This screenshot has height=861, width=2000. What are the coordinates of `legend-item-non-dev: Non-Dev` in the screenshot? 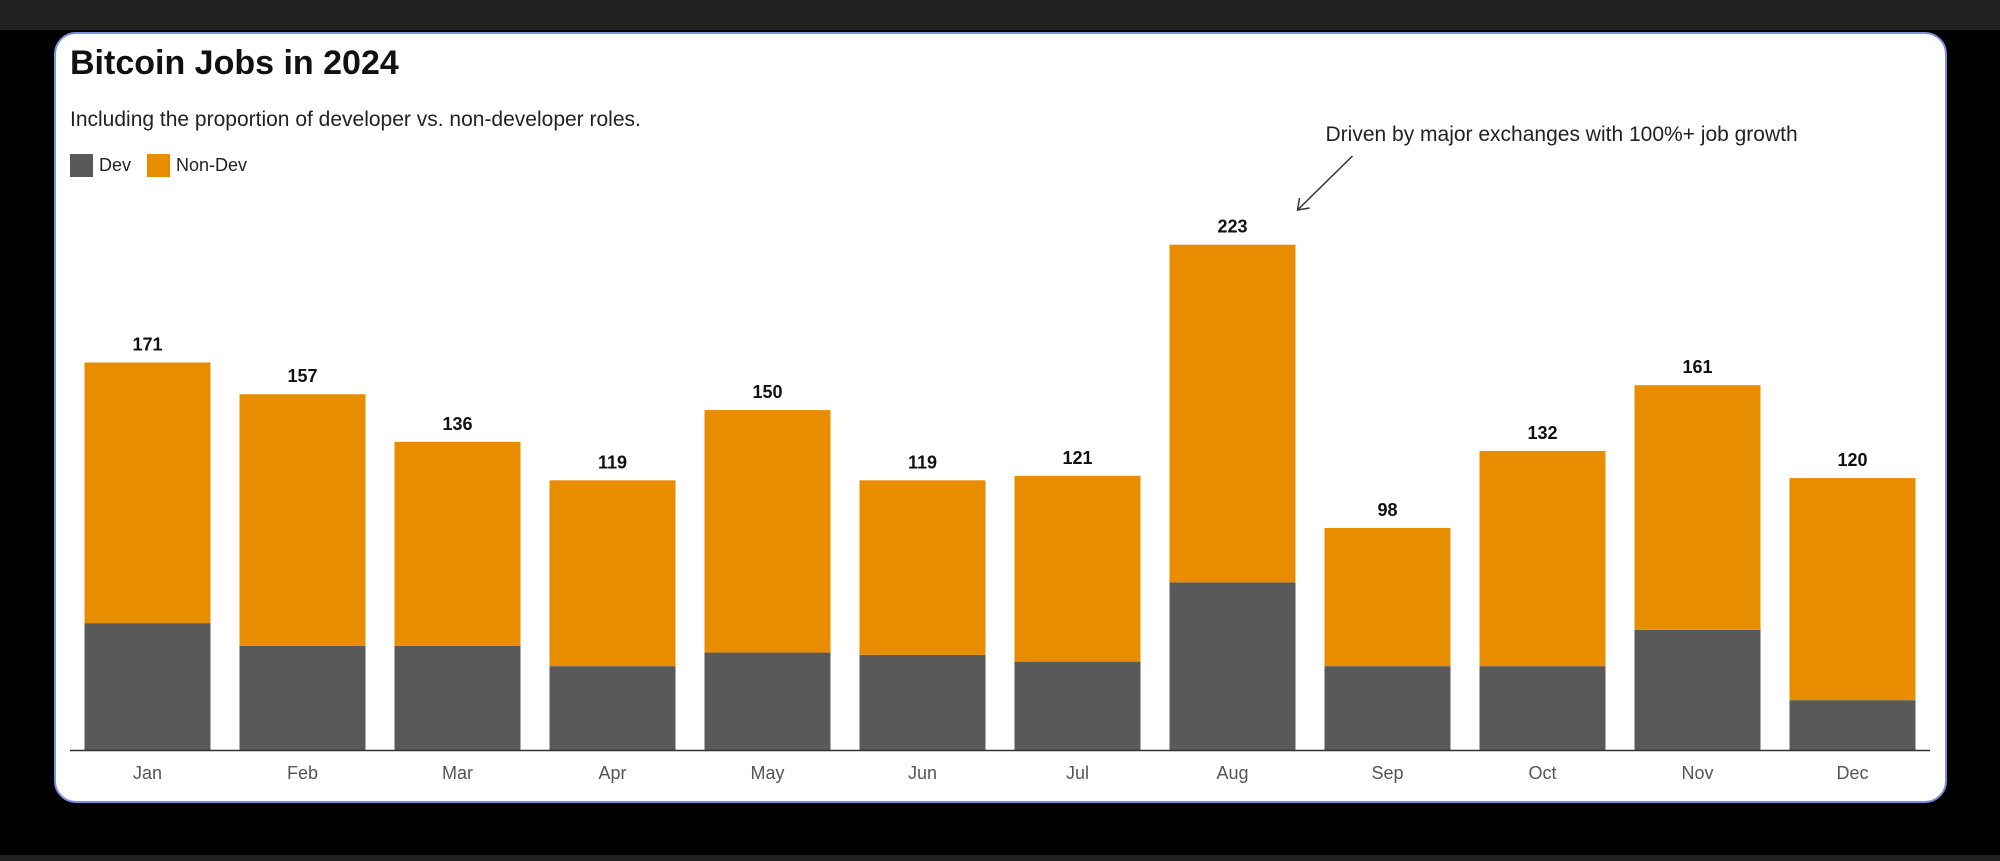 It's located at (197, 165).